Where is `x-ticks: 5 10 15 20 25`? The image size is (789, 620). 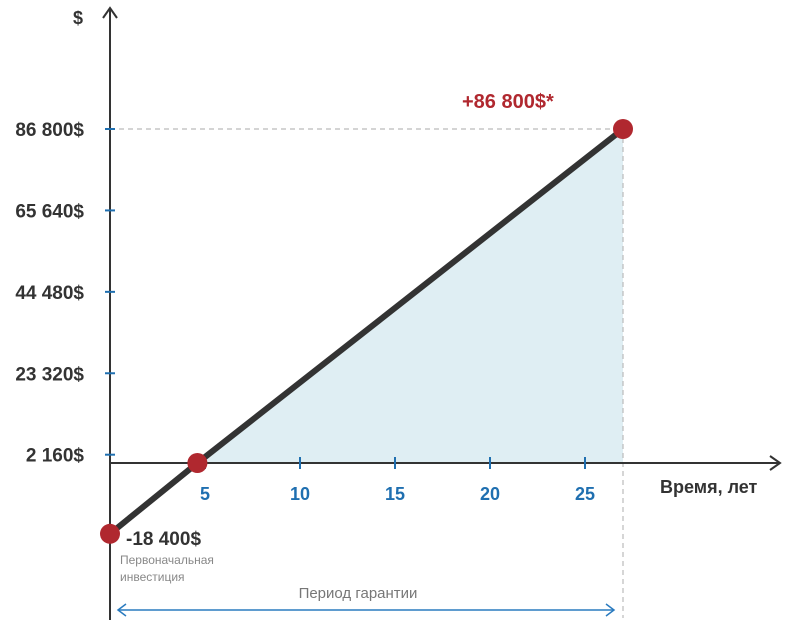 x-ticks: 5 10 15 20 25 is located at coordinates (397, 480).